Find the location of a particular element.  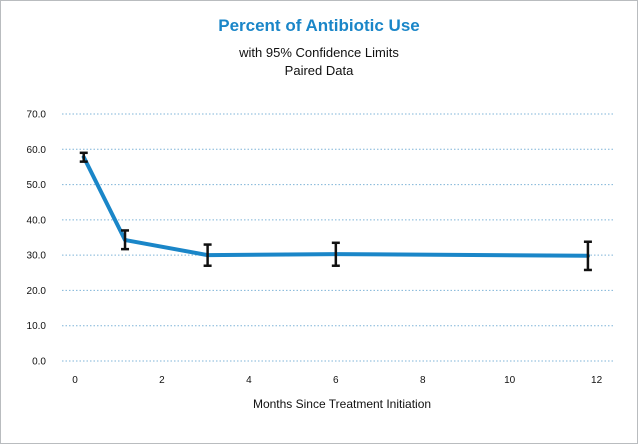

y-tick-label-5: 50.0 is located at coordinates (37, 185).